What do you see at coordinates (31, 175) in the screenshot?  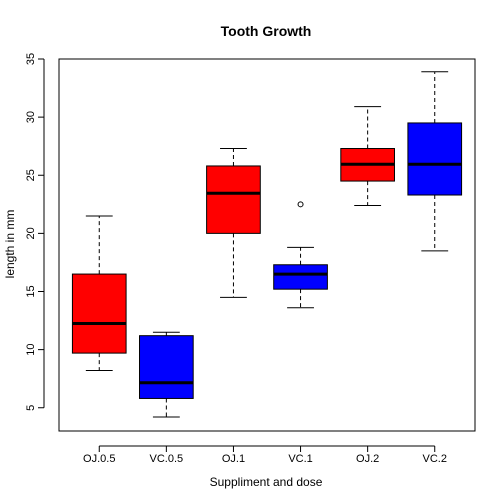 I see `y-tick-label: 25` at bounding box center [31, 175].